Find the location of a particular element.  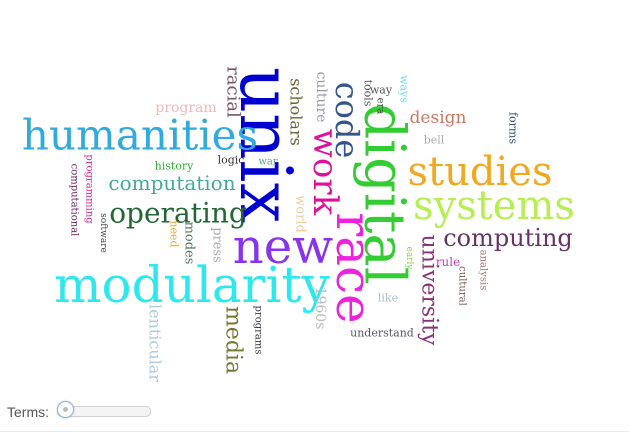

cloud-word-way: way is located at coordinates (381, 90).